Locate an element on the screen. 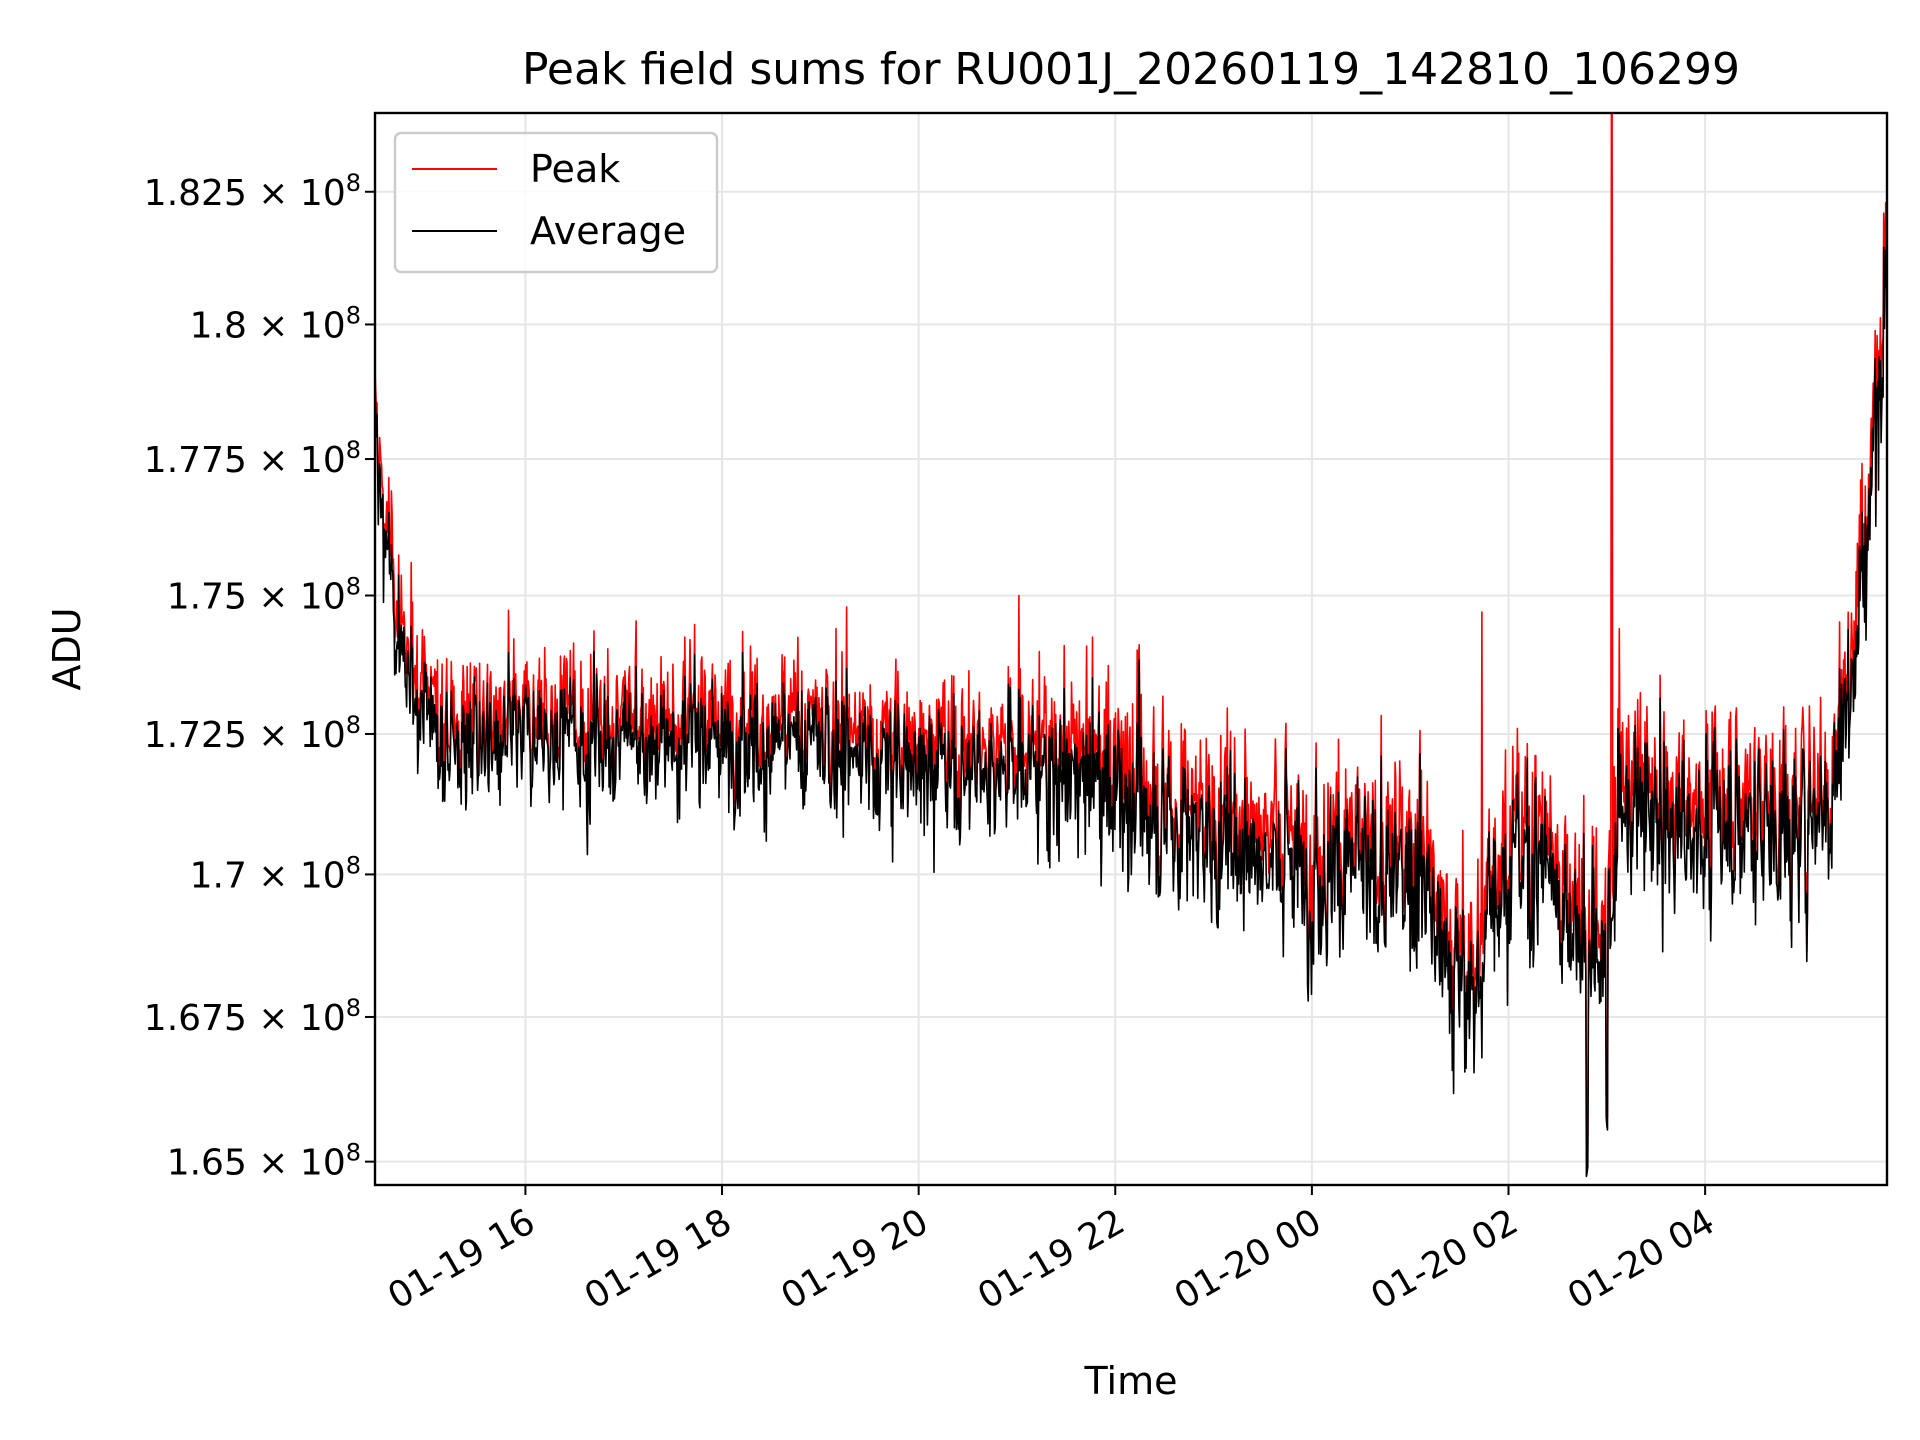  y-tick-label: 1.725 × 108 is located at coordinates (252, 733).